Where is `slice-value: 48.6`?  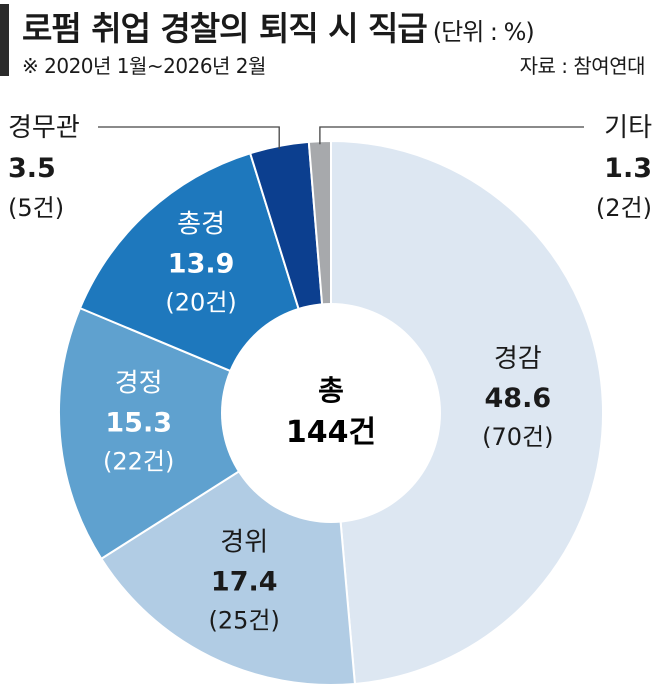 slice-value: 48.6 is located at coordinates (518, 398).